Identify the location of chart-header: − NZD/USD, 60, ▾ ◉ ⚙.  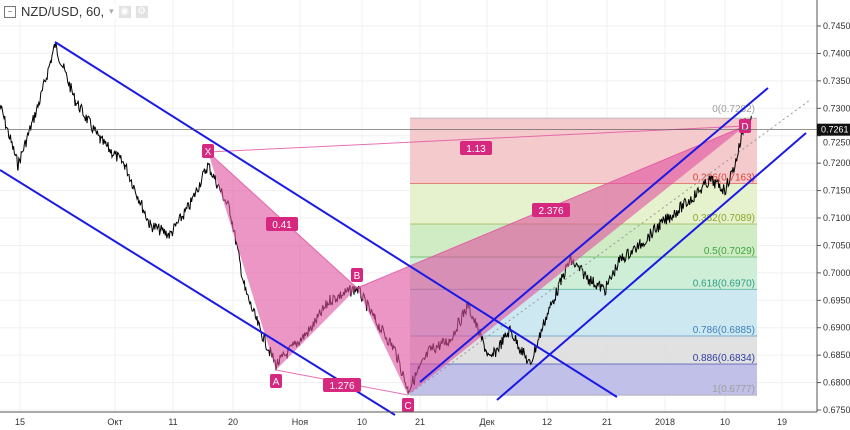
(76, 11).